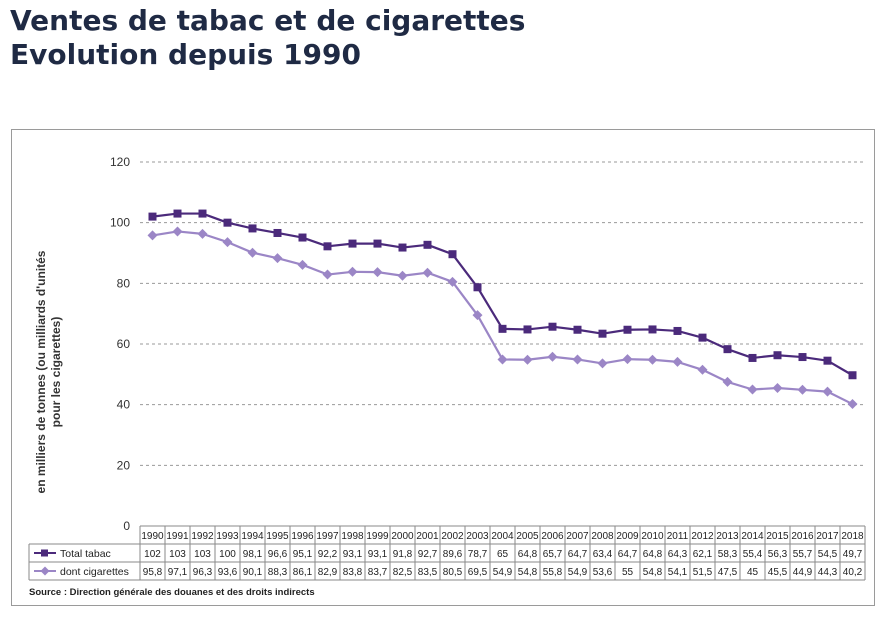 The image size is (884, 620). Describe the element at coordinates (803, 554) in the screenshot. I see `data-label: 55,7` at that location.